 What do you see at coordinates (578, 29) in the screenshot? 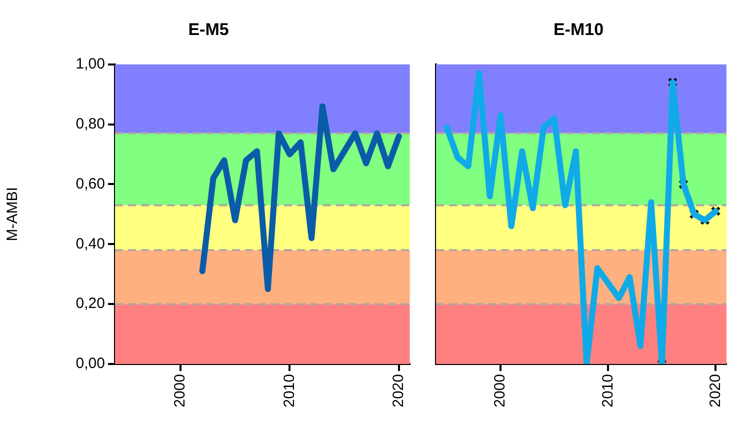
I see `chart-title: E-M10` at bounding box center [578, 29].